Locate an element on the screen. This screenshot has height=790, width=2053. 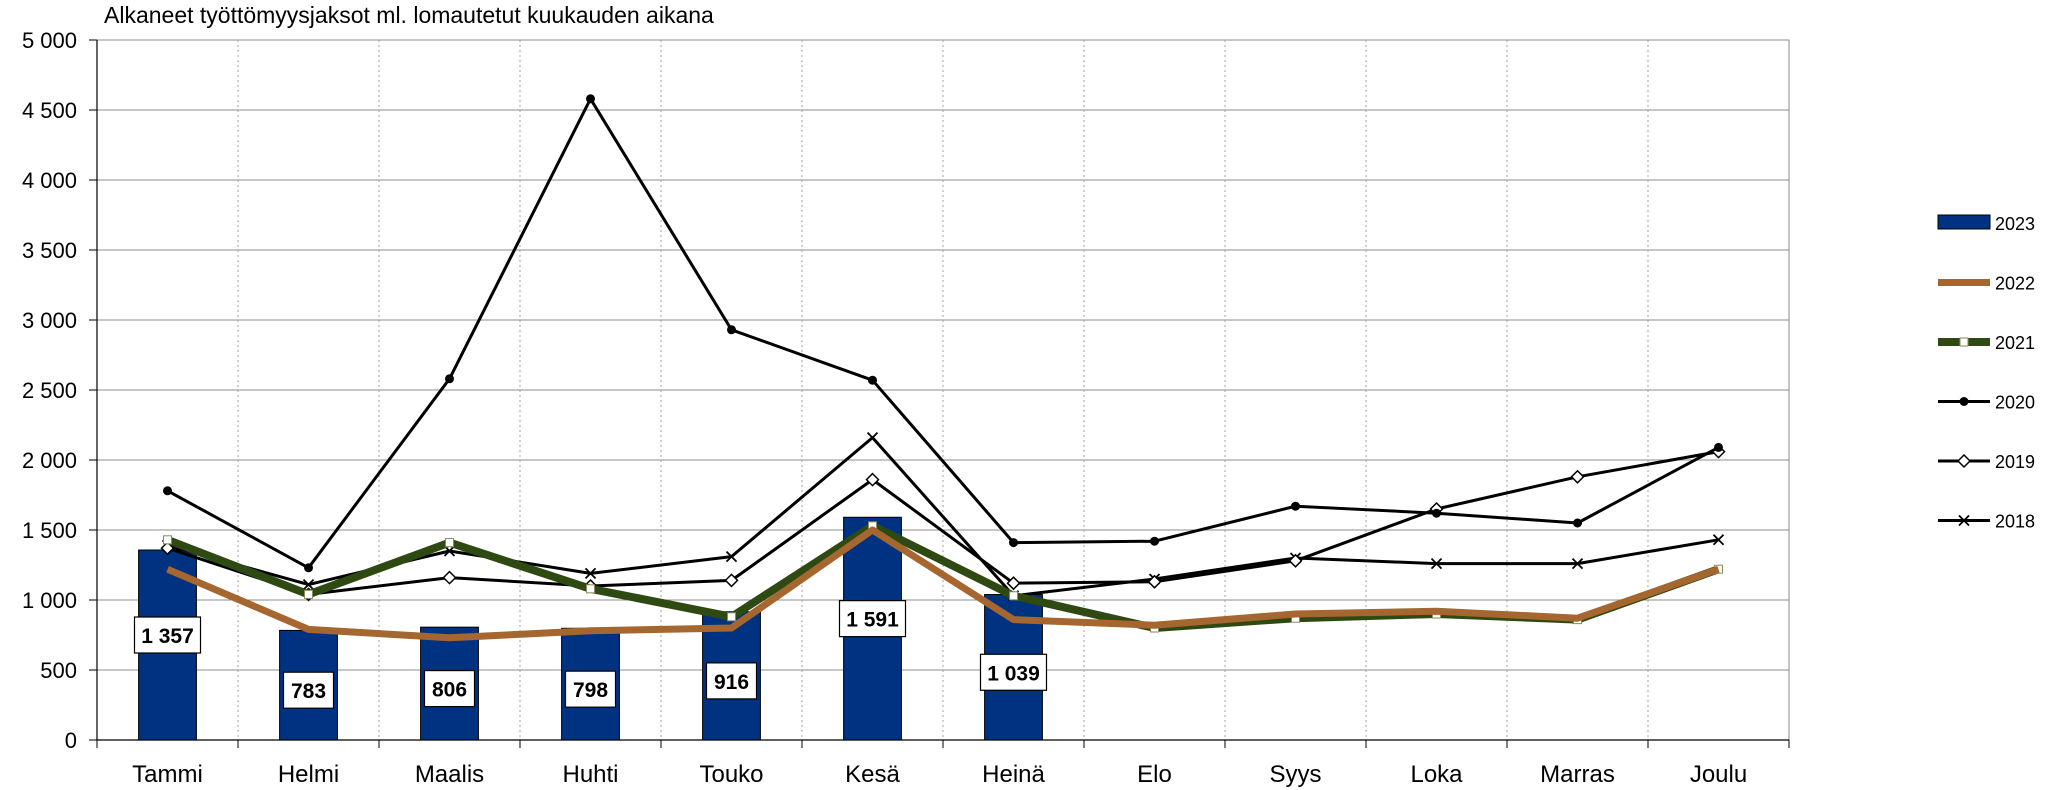
data-label: 783 is located at coordinates (308, 691).